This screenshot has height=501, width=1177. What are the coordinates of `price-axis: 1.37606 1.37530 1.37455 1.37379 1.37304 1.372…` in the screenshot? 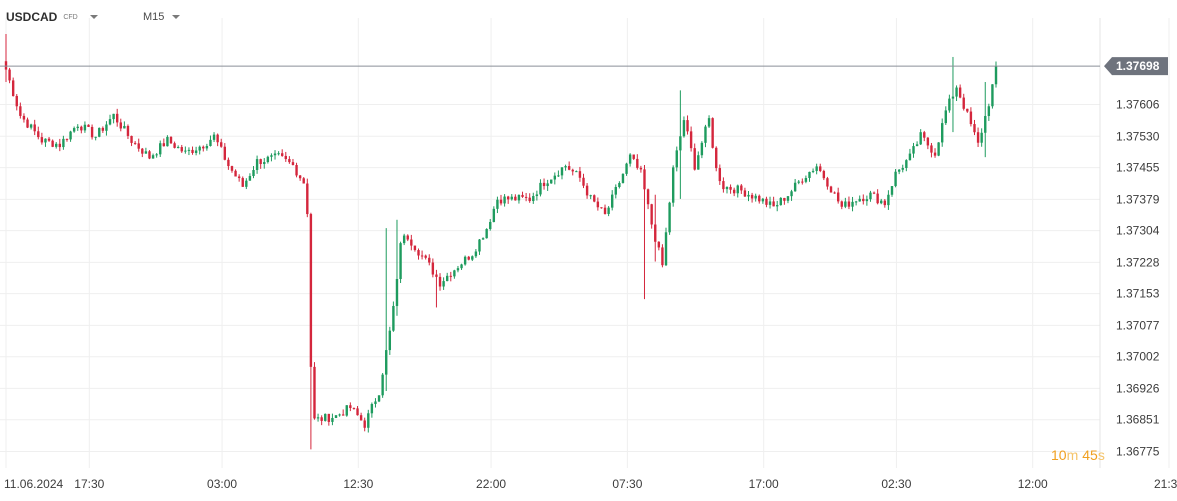 It's located at (1138, 278).